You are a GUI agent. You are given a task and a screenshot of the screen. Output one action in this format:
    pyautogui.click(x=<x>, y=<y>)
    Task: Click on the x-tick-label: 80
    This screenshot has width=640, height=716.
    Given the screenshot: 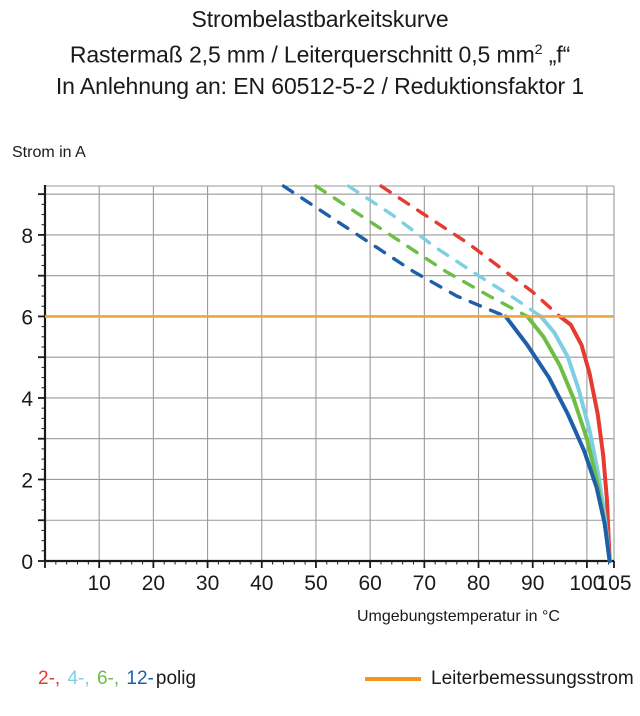 What is the action you would take?
    pyautogui.click(x=478, y=583)
    